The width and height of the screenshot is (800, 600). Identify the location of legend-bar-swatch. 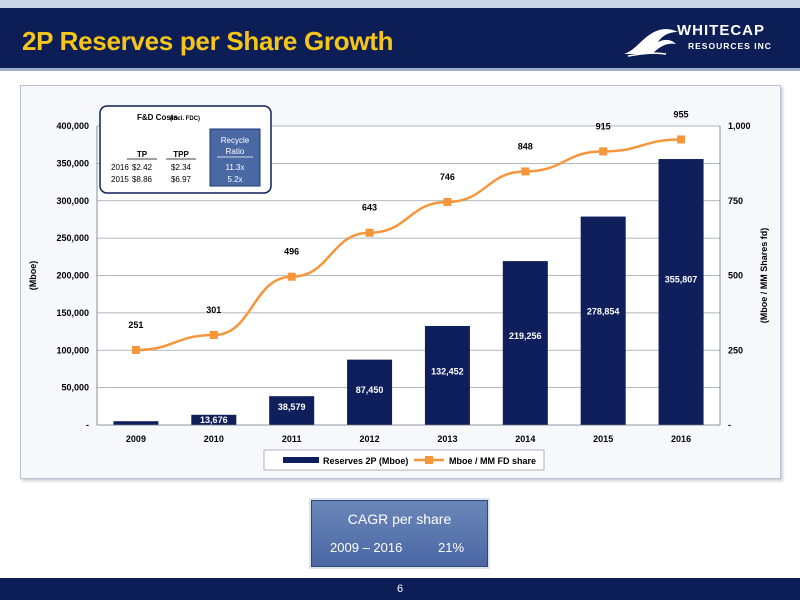
(301, 460).